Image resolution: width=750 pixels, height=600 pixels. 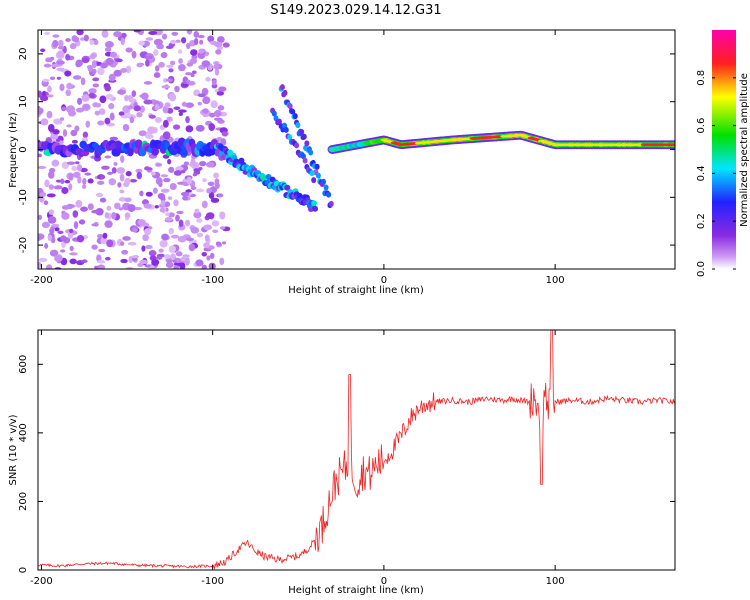 I want to click on figure-title: S149.2023.029.14.12.G31, so click(x=355, y=10).